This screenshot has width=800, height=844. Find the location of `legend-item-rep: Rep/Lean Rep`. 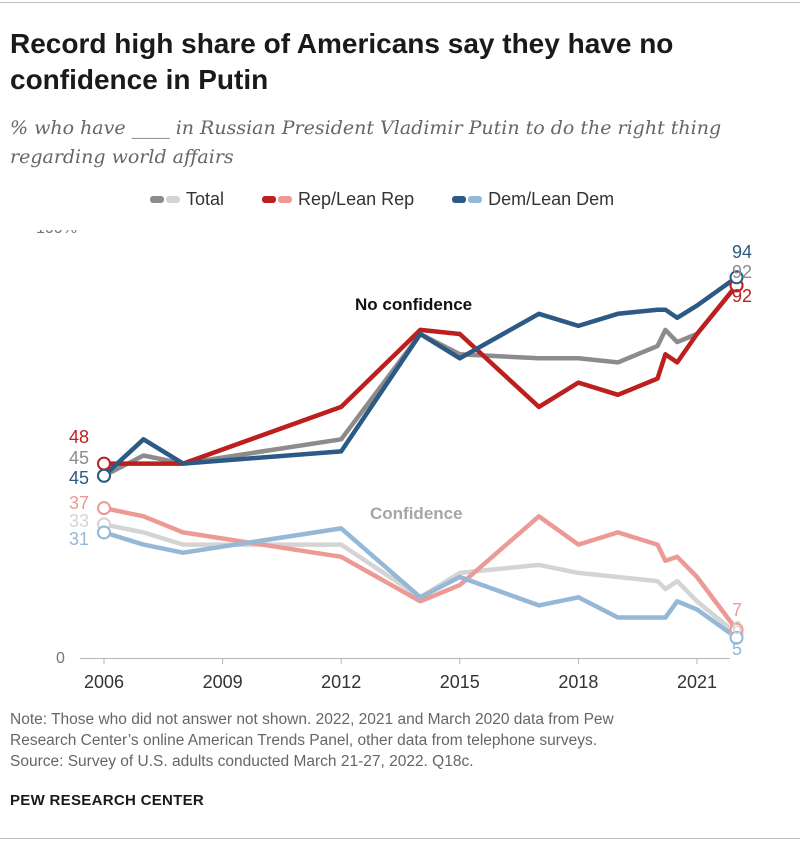

legend-item-rep: Rep/Lean Rep is located at coordinates (338, 199).